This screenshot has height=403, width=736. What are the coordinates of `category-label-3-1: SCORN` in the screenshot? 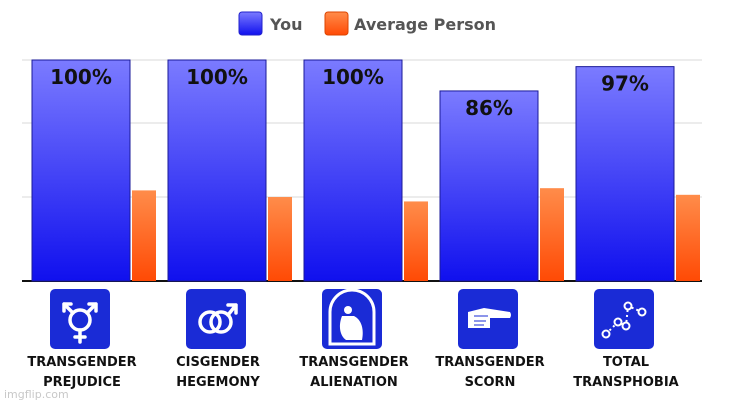 It's located at (490, 382).